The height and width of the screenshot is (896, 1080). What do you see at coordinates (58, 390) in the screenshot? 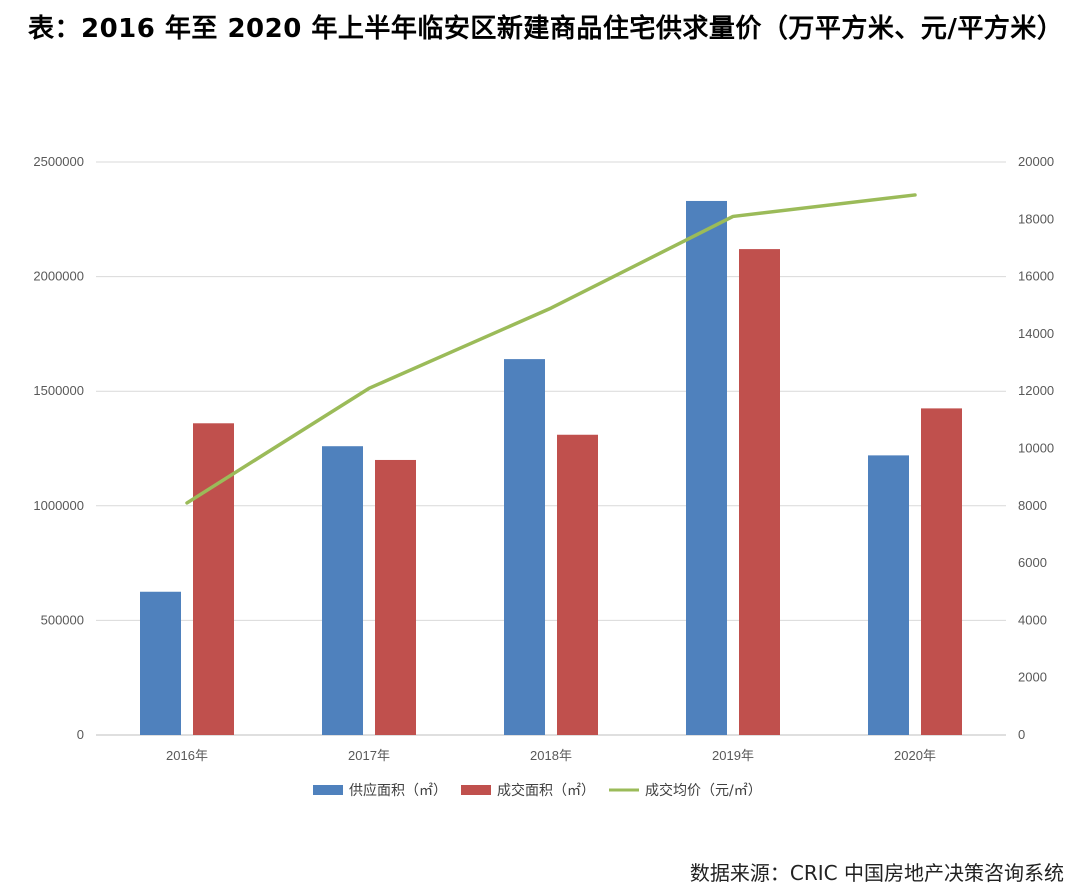
I see `y-left-tick-label: 1500000` at bounding box center [58, 390].